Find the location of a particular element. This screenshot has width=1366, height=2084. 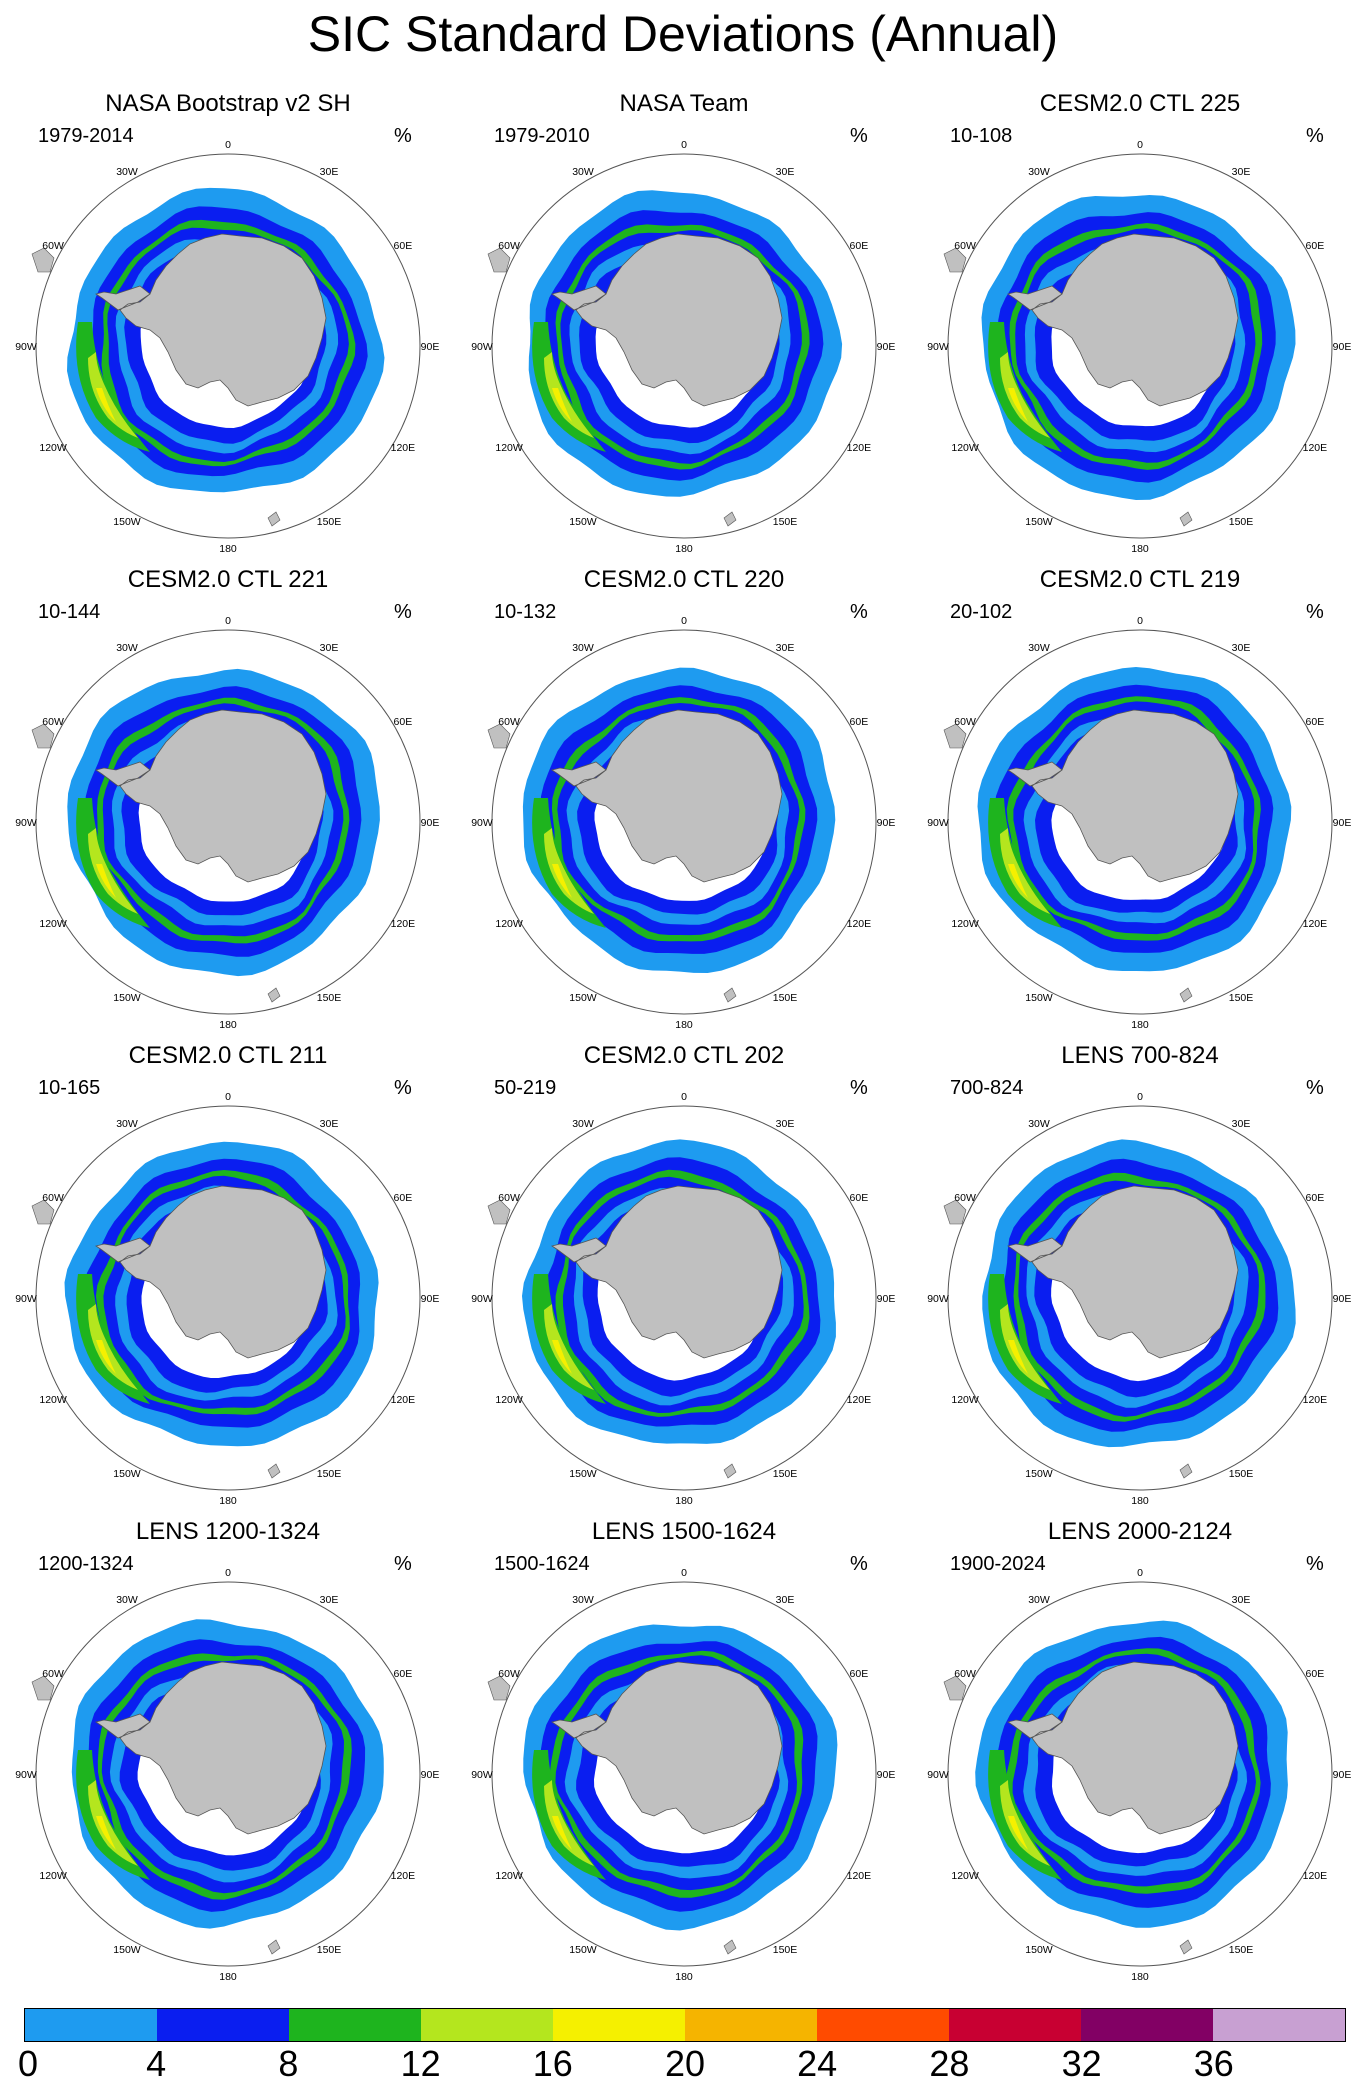

longitude-label: 30E is located at coordinates (785, 1124).